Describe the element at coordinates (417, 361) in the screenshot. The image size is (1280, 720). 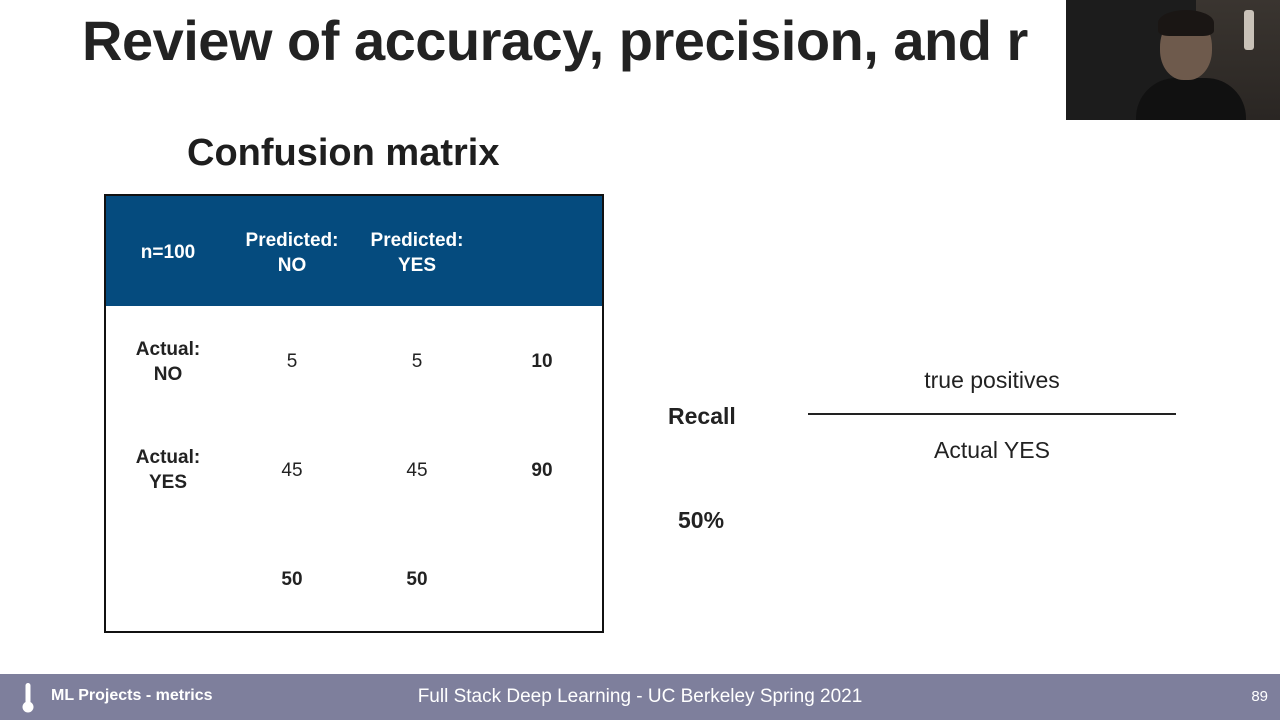
I see `cell-false-positive: 5` at that location.